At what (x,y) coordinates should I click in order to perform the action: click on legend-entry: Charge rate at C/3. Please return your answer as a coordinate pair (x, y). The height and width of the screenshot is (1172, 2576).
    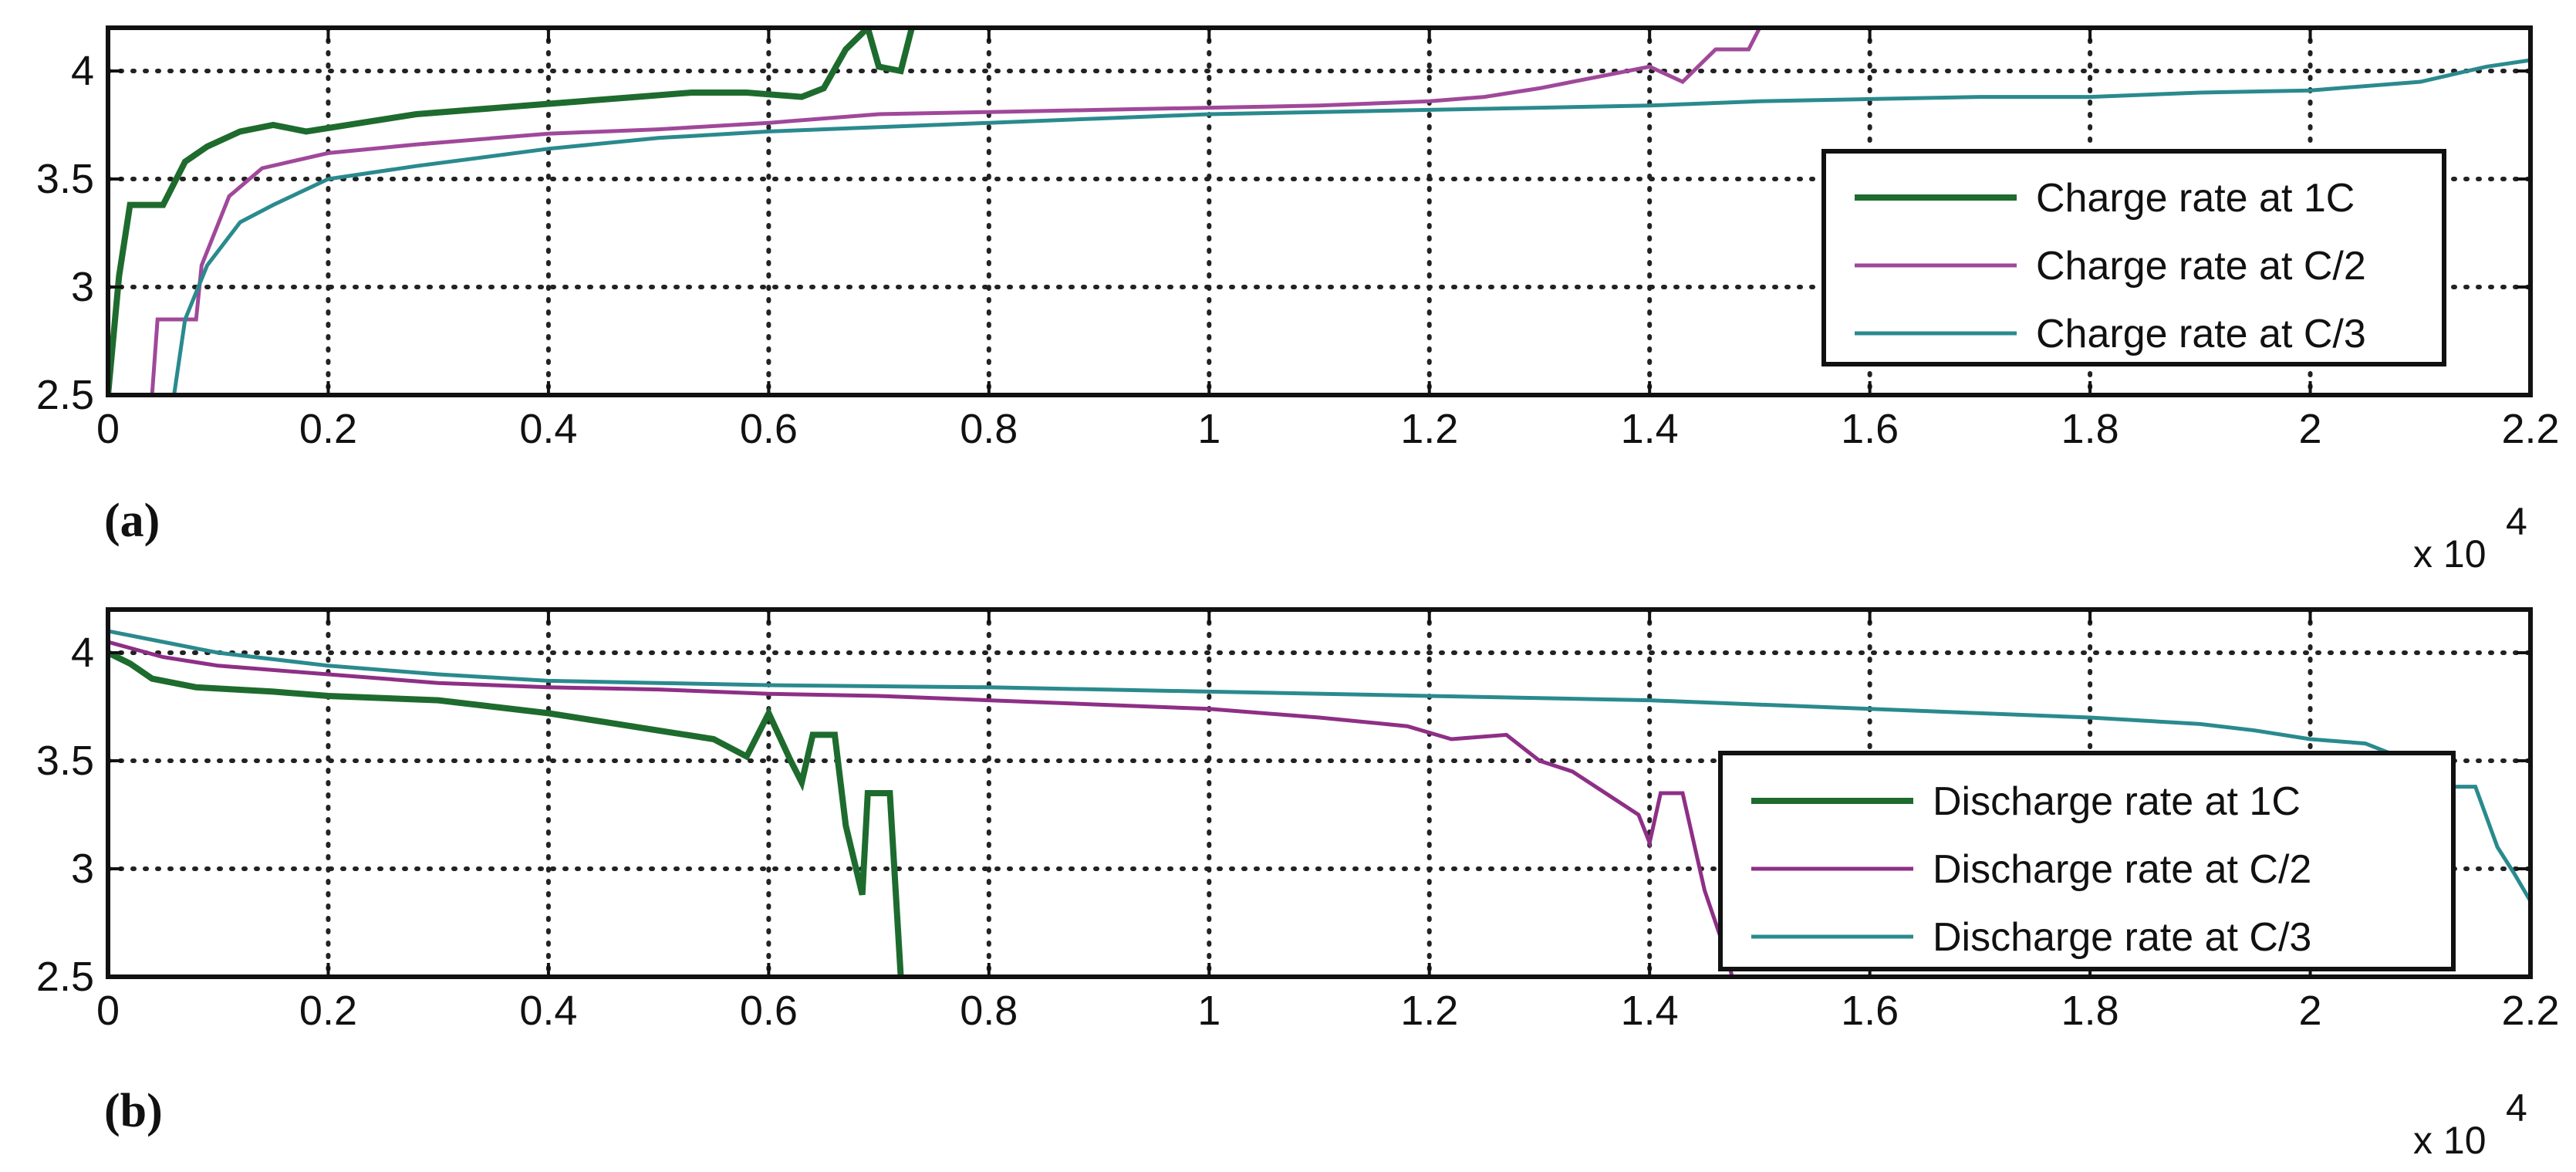
    Looking at the image, I should click on (2201, 334).